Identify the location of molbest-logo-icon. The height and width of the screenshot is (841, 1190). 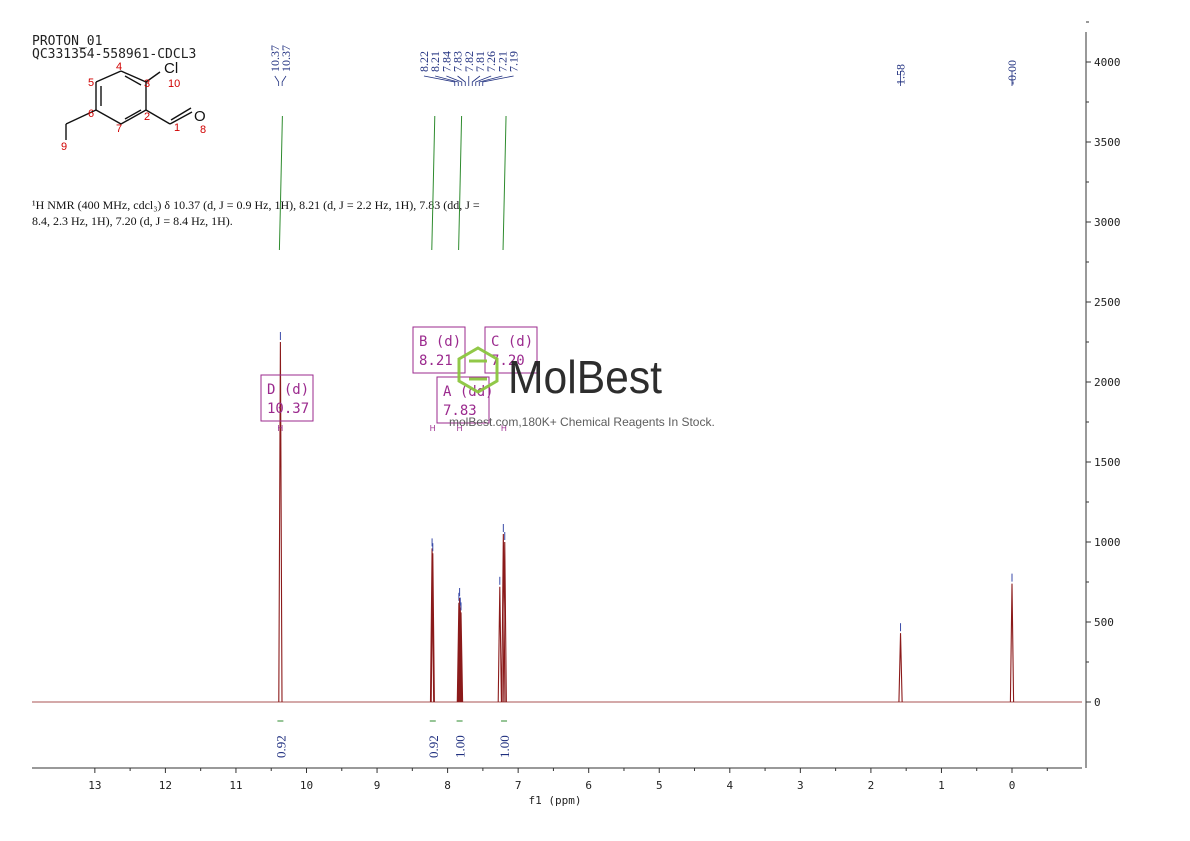
(478, 370).